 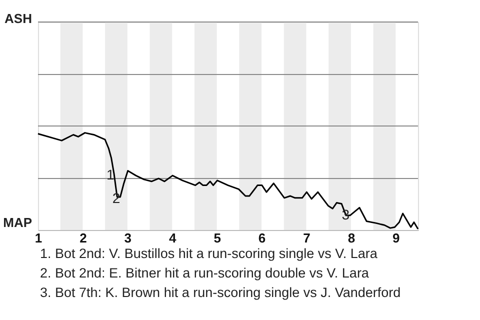 I want to click on x-tick-label: 2, so click(x=83, y=238).